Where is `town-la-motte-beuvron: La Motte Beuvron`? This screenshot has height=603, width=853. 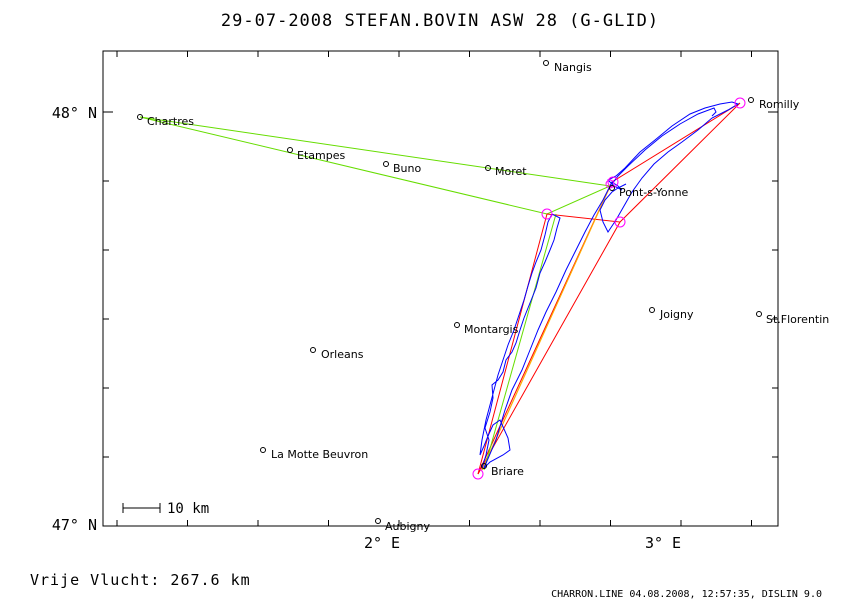 town-la-motte-beuvron: La Motte Beuvron is located at coordinates (314, 454).